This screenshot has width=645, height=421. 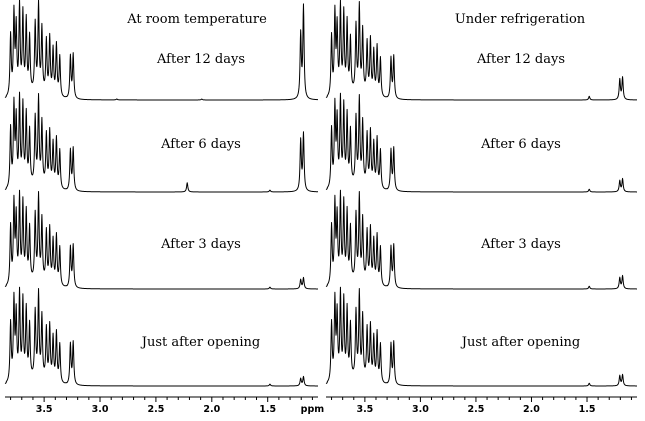 I want to click on panel-title: Under refrigeration, so click(x=520, y=19).